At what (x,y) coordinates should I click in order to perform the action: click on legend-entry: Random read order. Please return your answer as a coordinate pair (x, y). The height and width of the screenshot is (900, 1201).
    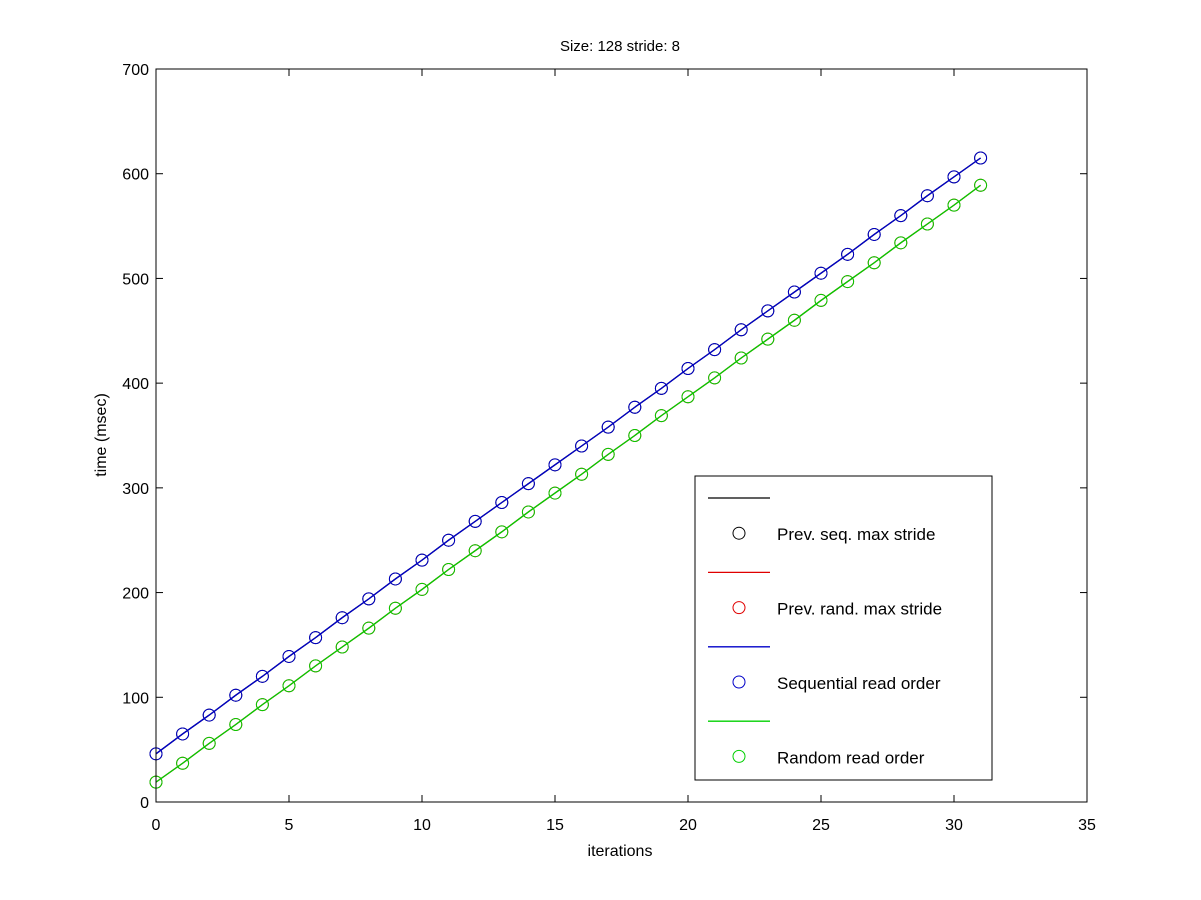
    Looking at the image, I should click on (828, 757).